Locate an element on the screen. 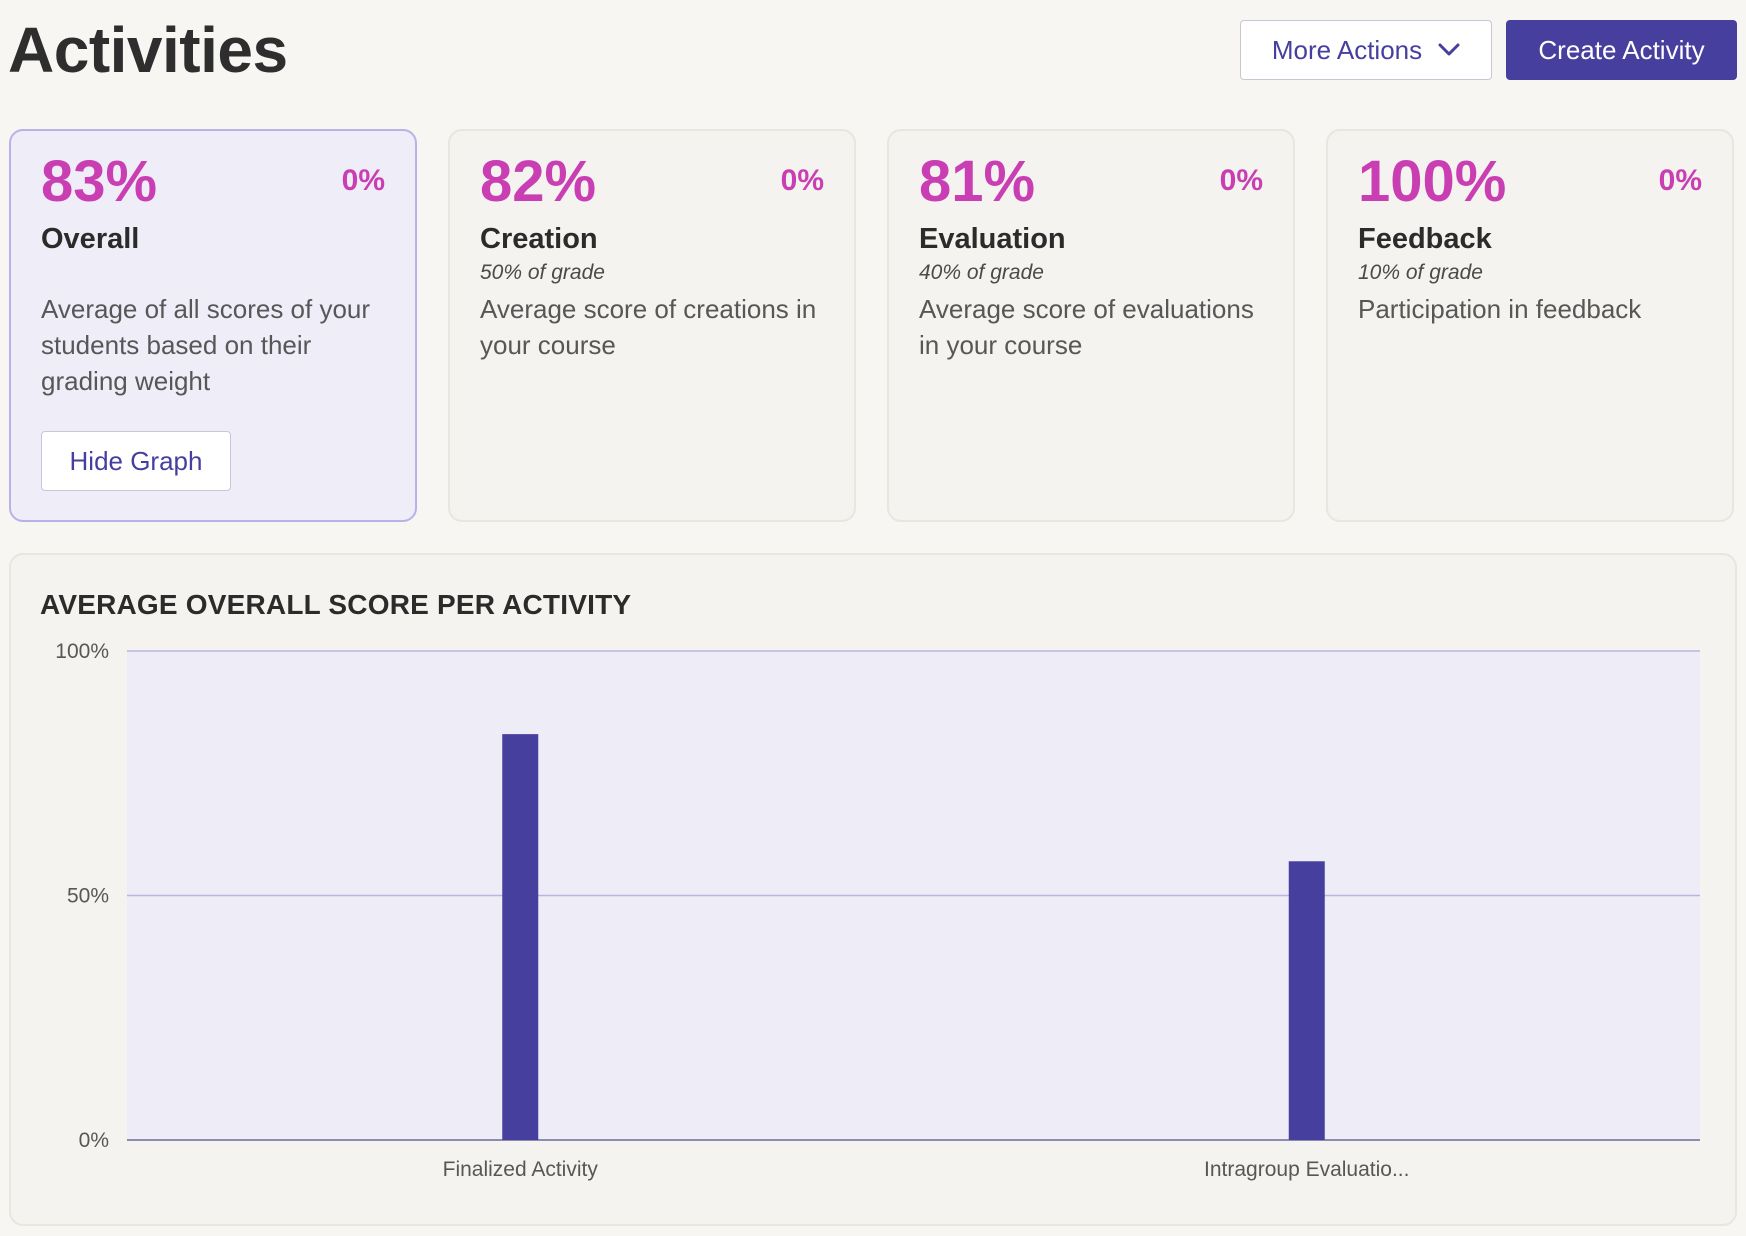 This screenshot has height=1236, width=1746. card-name: Evaluation is located at coordinates (992, 239).